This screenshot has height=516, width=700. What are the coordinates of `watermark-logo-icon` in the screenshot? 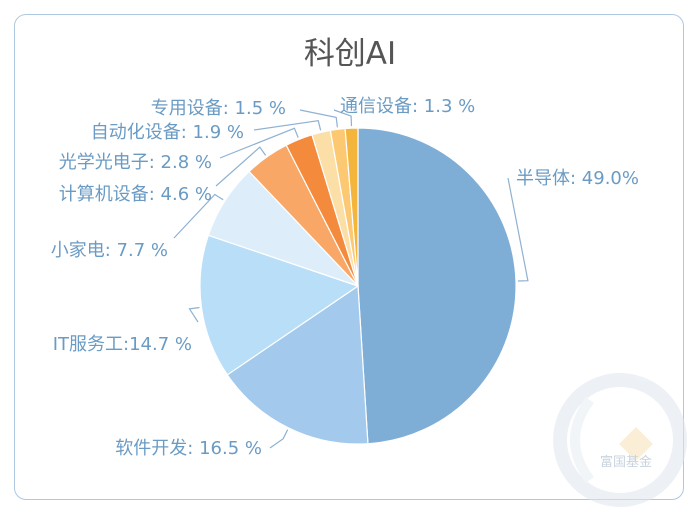 It's located at (620, 440).